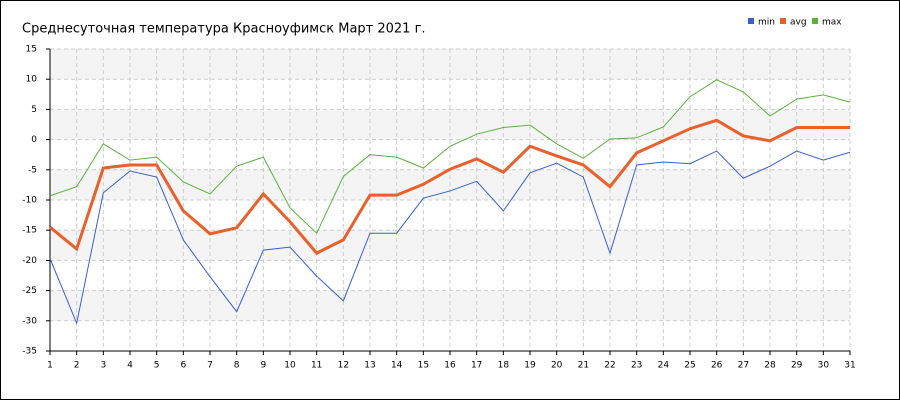 Image resolution: width=900 pixels, height=400 pixels. What do you see at coordinates (103, 366) in the screenshot?
I see `x-tick-label: 3` at bounding box center [103, 366].